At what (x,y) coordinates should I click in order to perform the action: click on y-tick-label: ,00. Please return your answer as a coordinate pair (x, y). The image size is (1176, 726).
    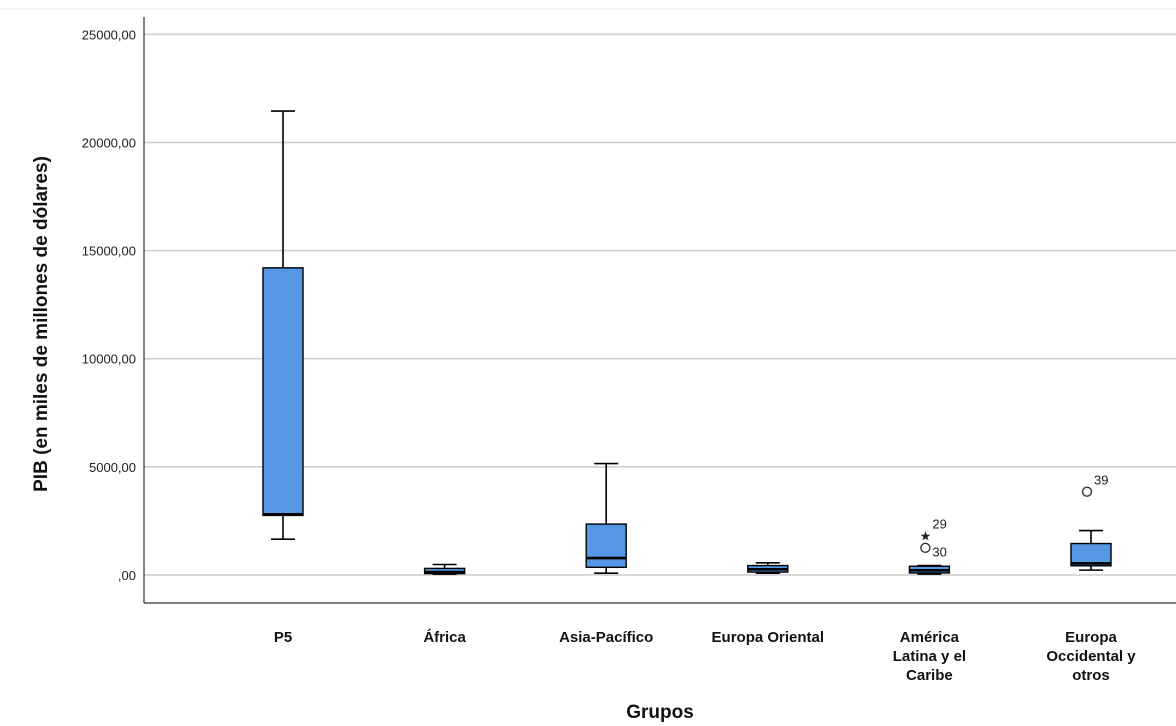
    Looking at the image, I should click on (127, 575).